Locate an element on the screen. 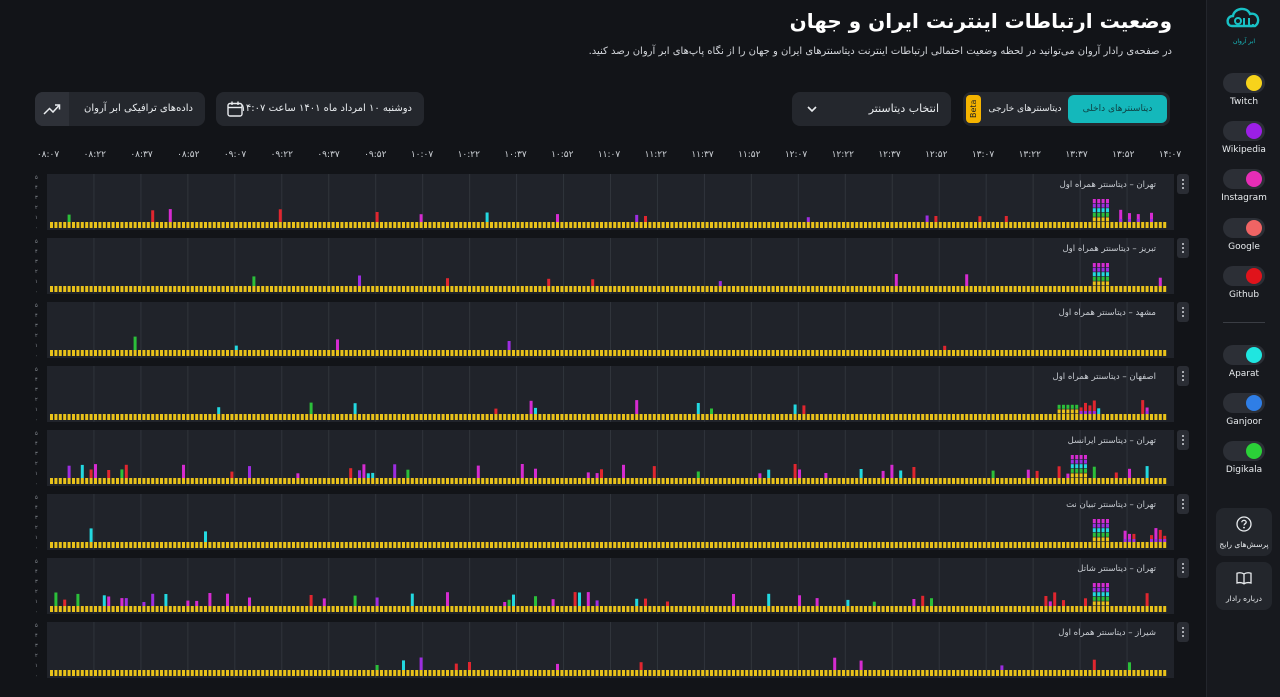  status-plot: تهران – دیتاسنتر تبیان نت is located at coordinates (610, 522).